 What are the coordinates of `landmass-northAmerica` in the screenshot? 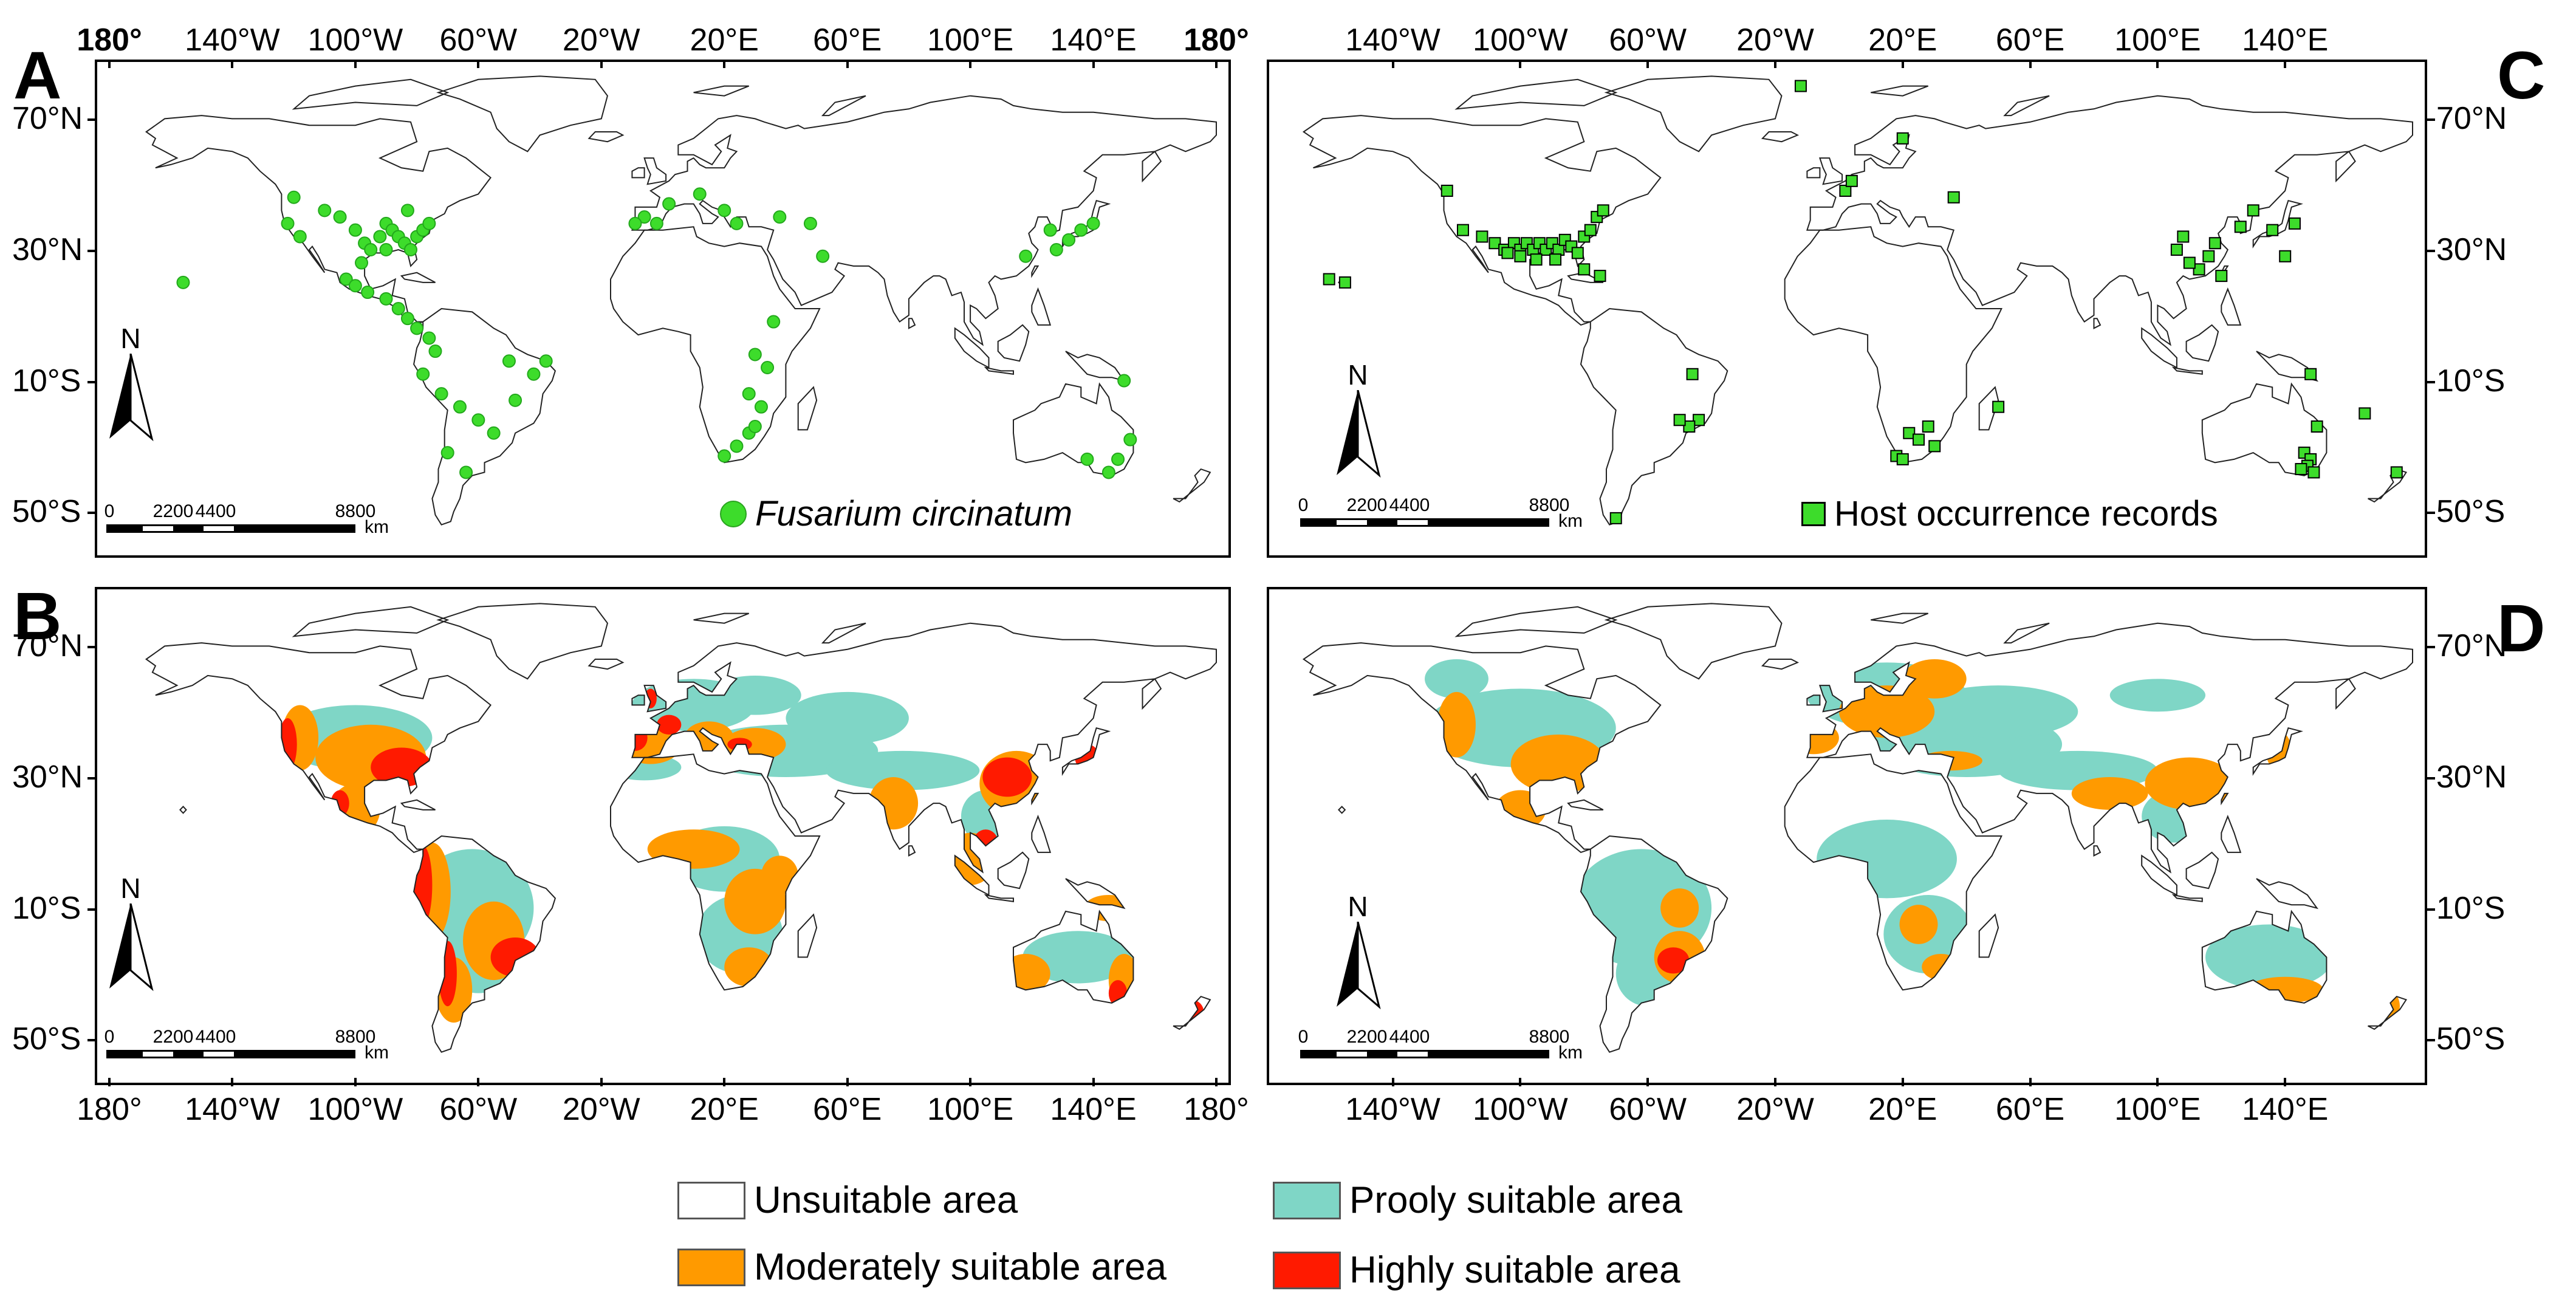 It's located at (318, 220).